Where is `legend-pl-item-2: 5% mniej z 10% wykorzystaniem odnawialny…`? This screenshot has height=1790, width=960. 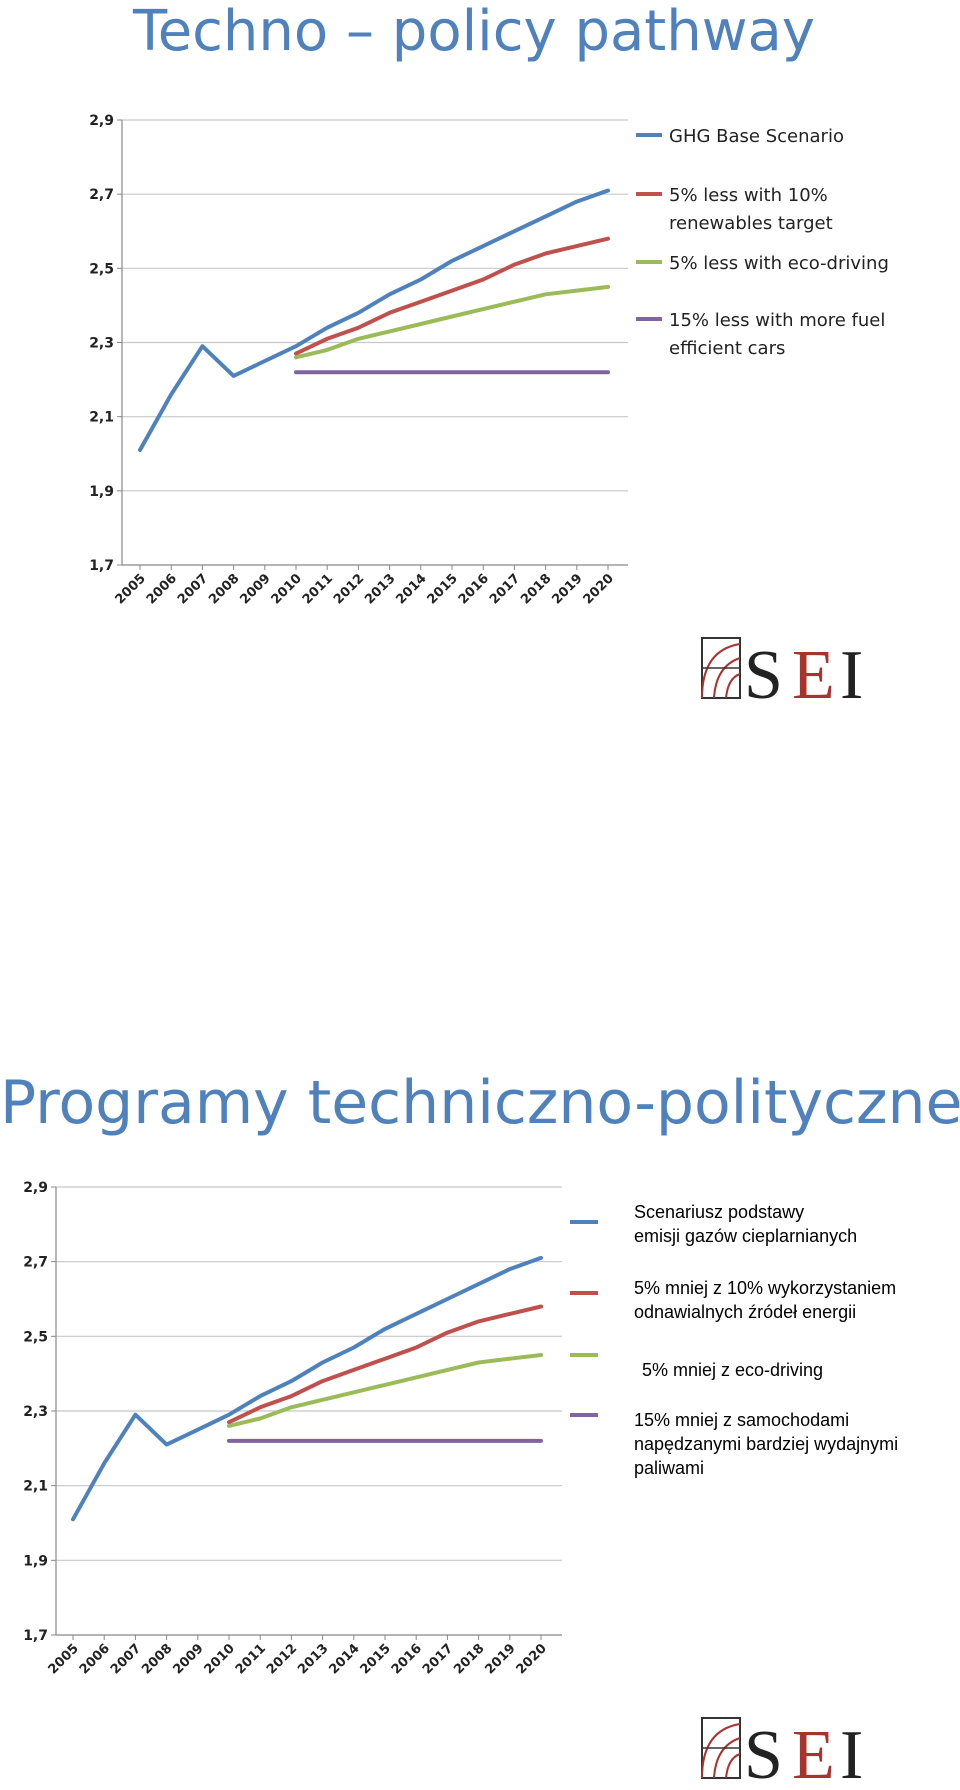 legend-pl-item-2: 5% mniej z 10% wykorzystaniem odnawialny… is located at coordinates (765, 1300).